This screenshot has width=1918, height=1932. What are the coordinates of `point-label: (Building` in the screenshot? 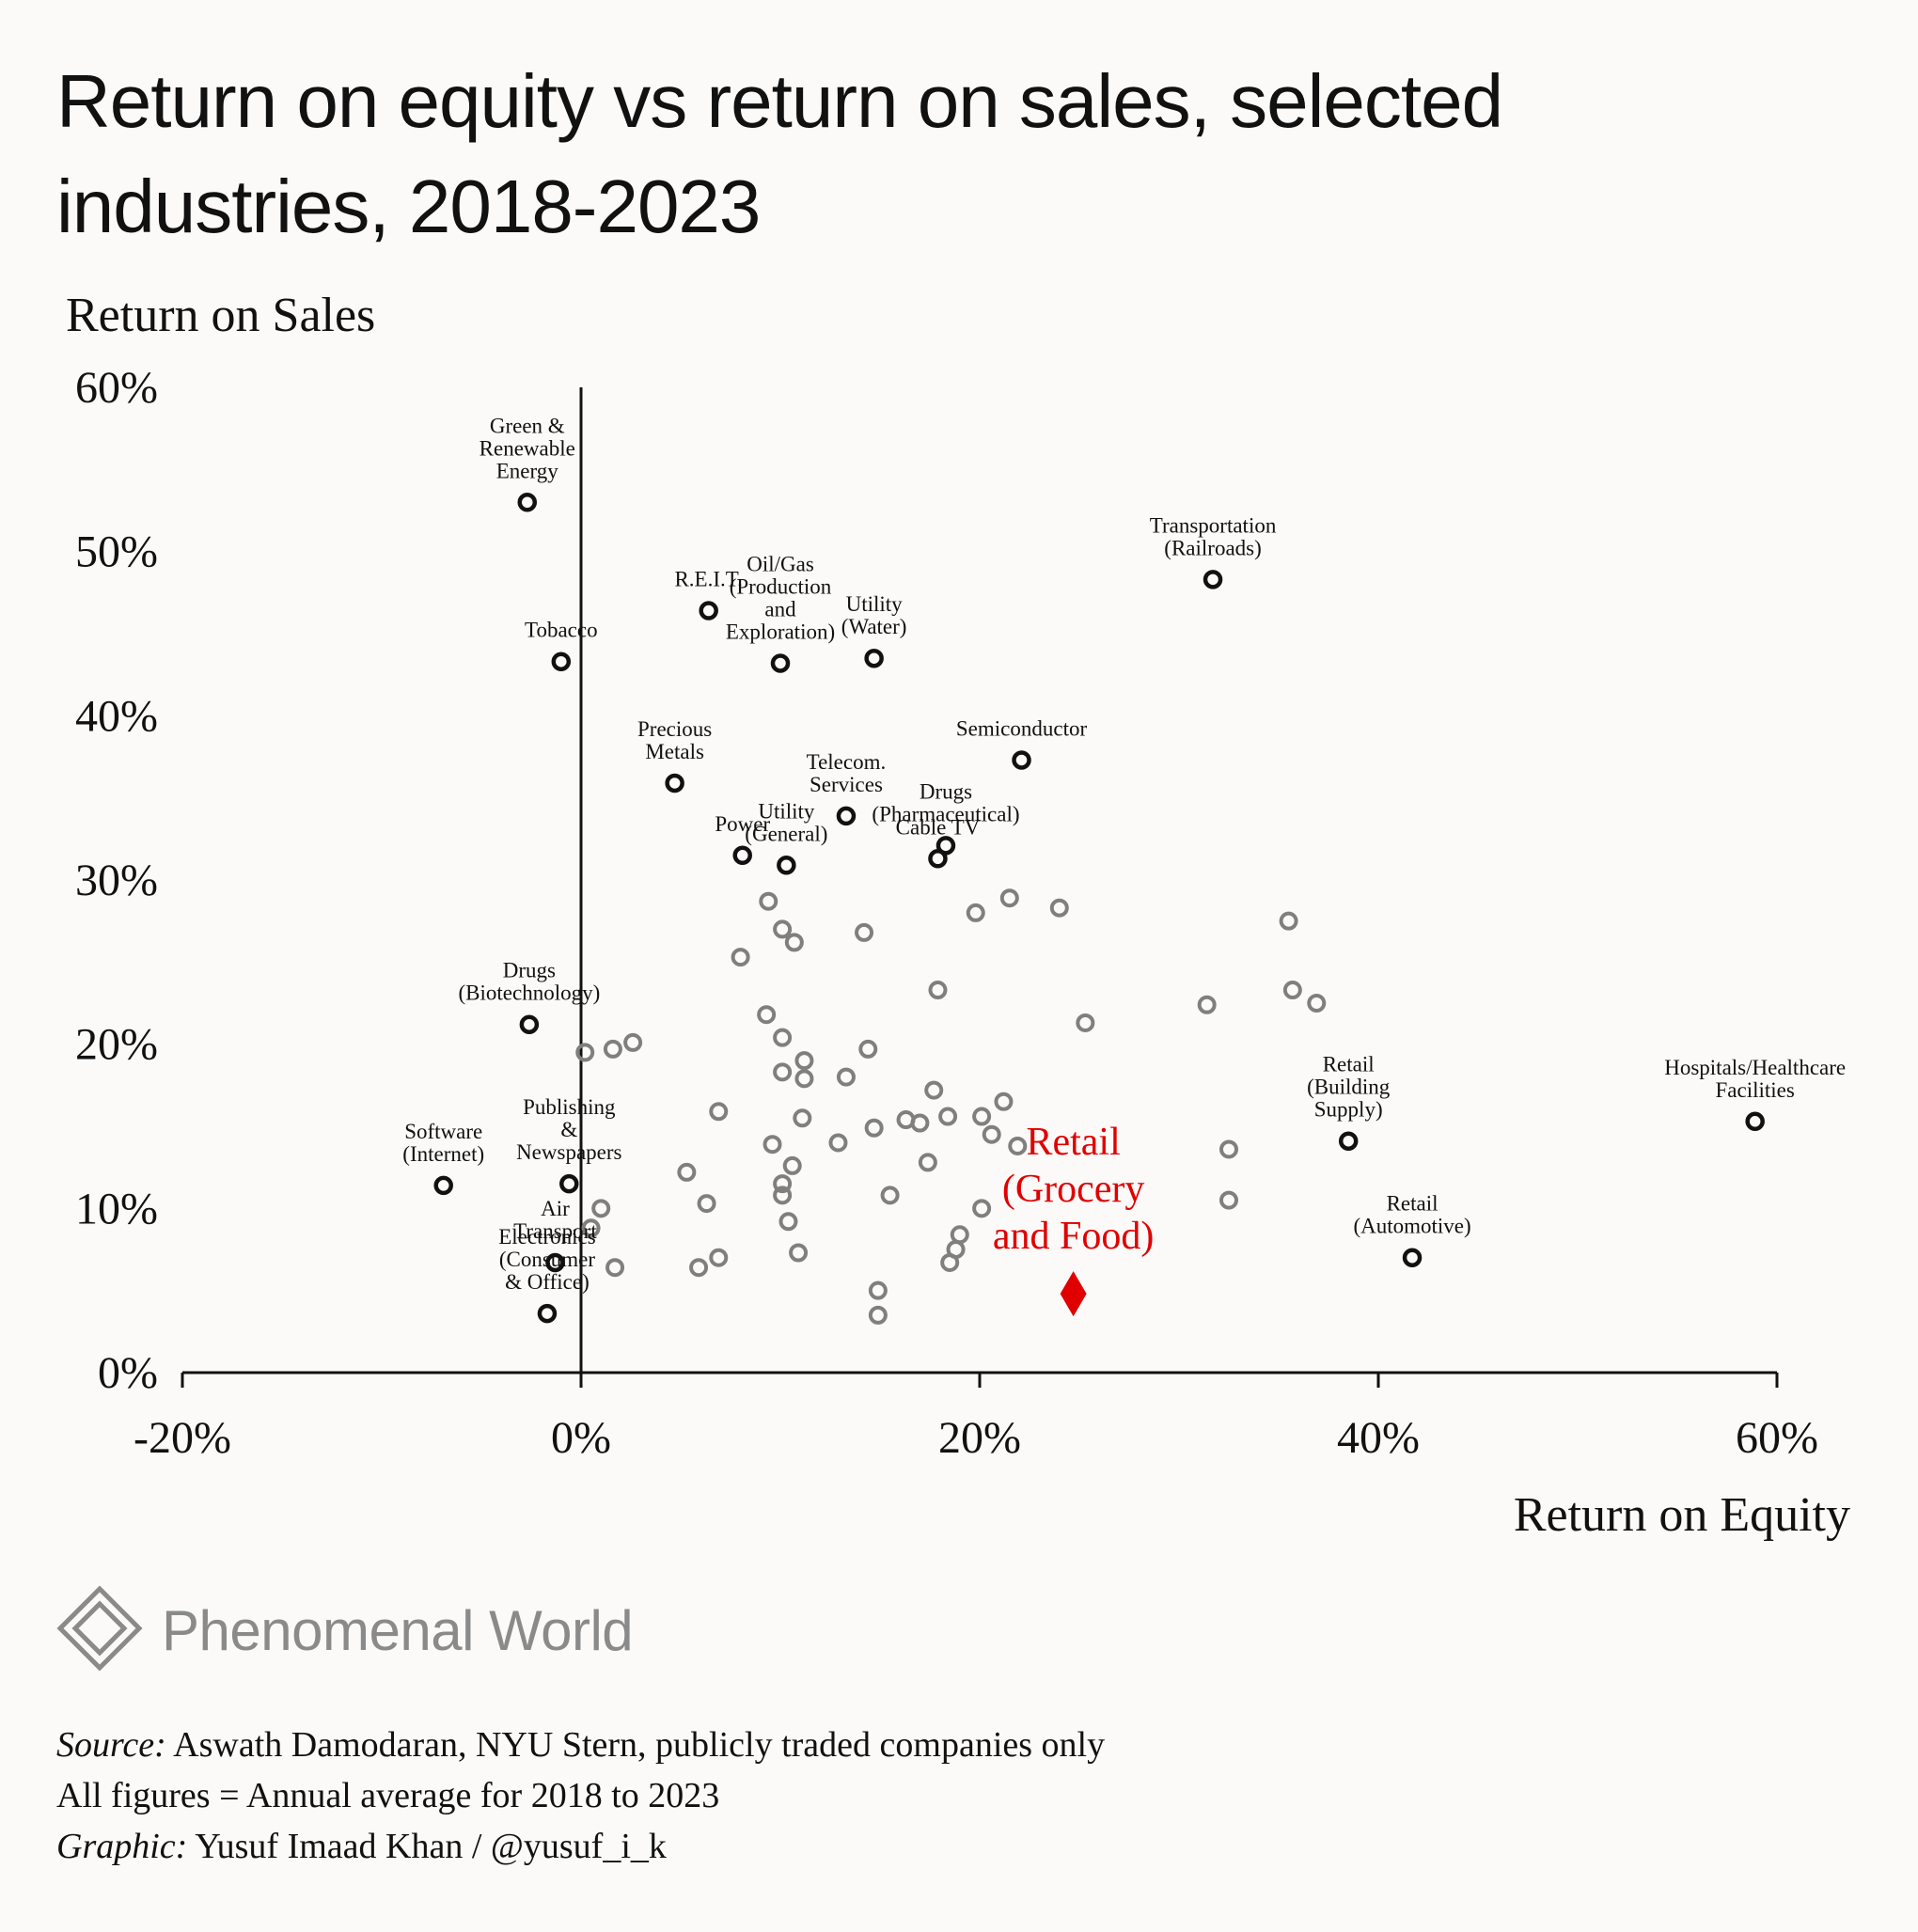 It's located at (1349, 1088).